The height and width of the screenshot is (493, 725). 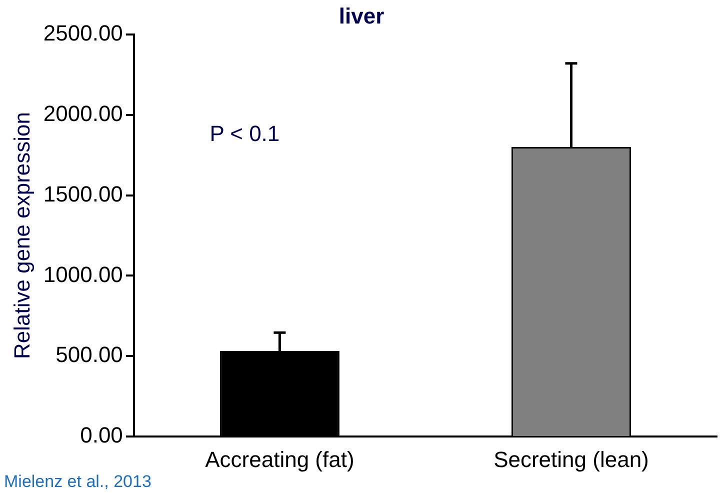 I want to click on y-tick-label: 0.00, so click(x=101, y=435).